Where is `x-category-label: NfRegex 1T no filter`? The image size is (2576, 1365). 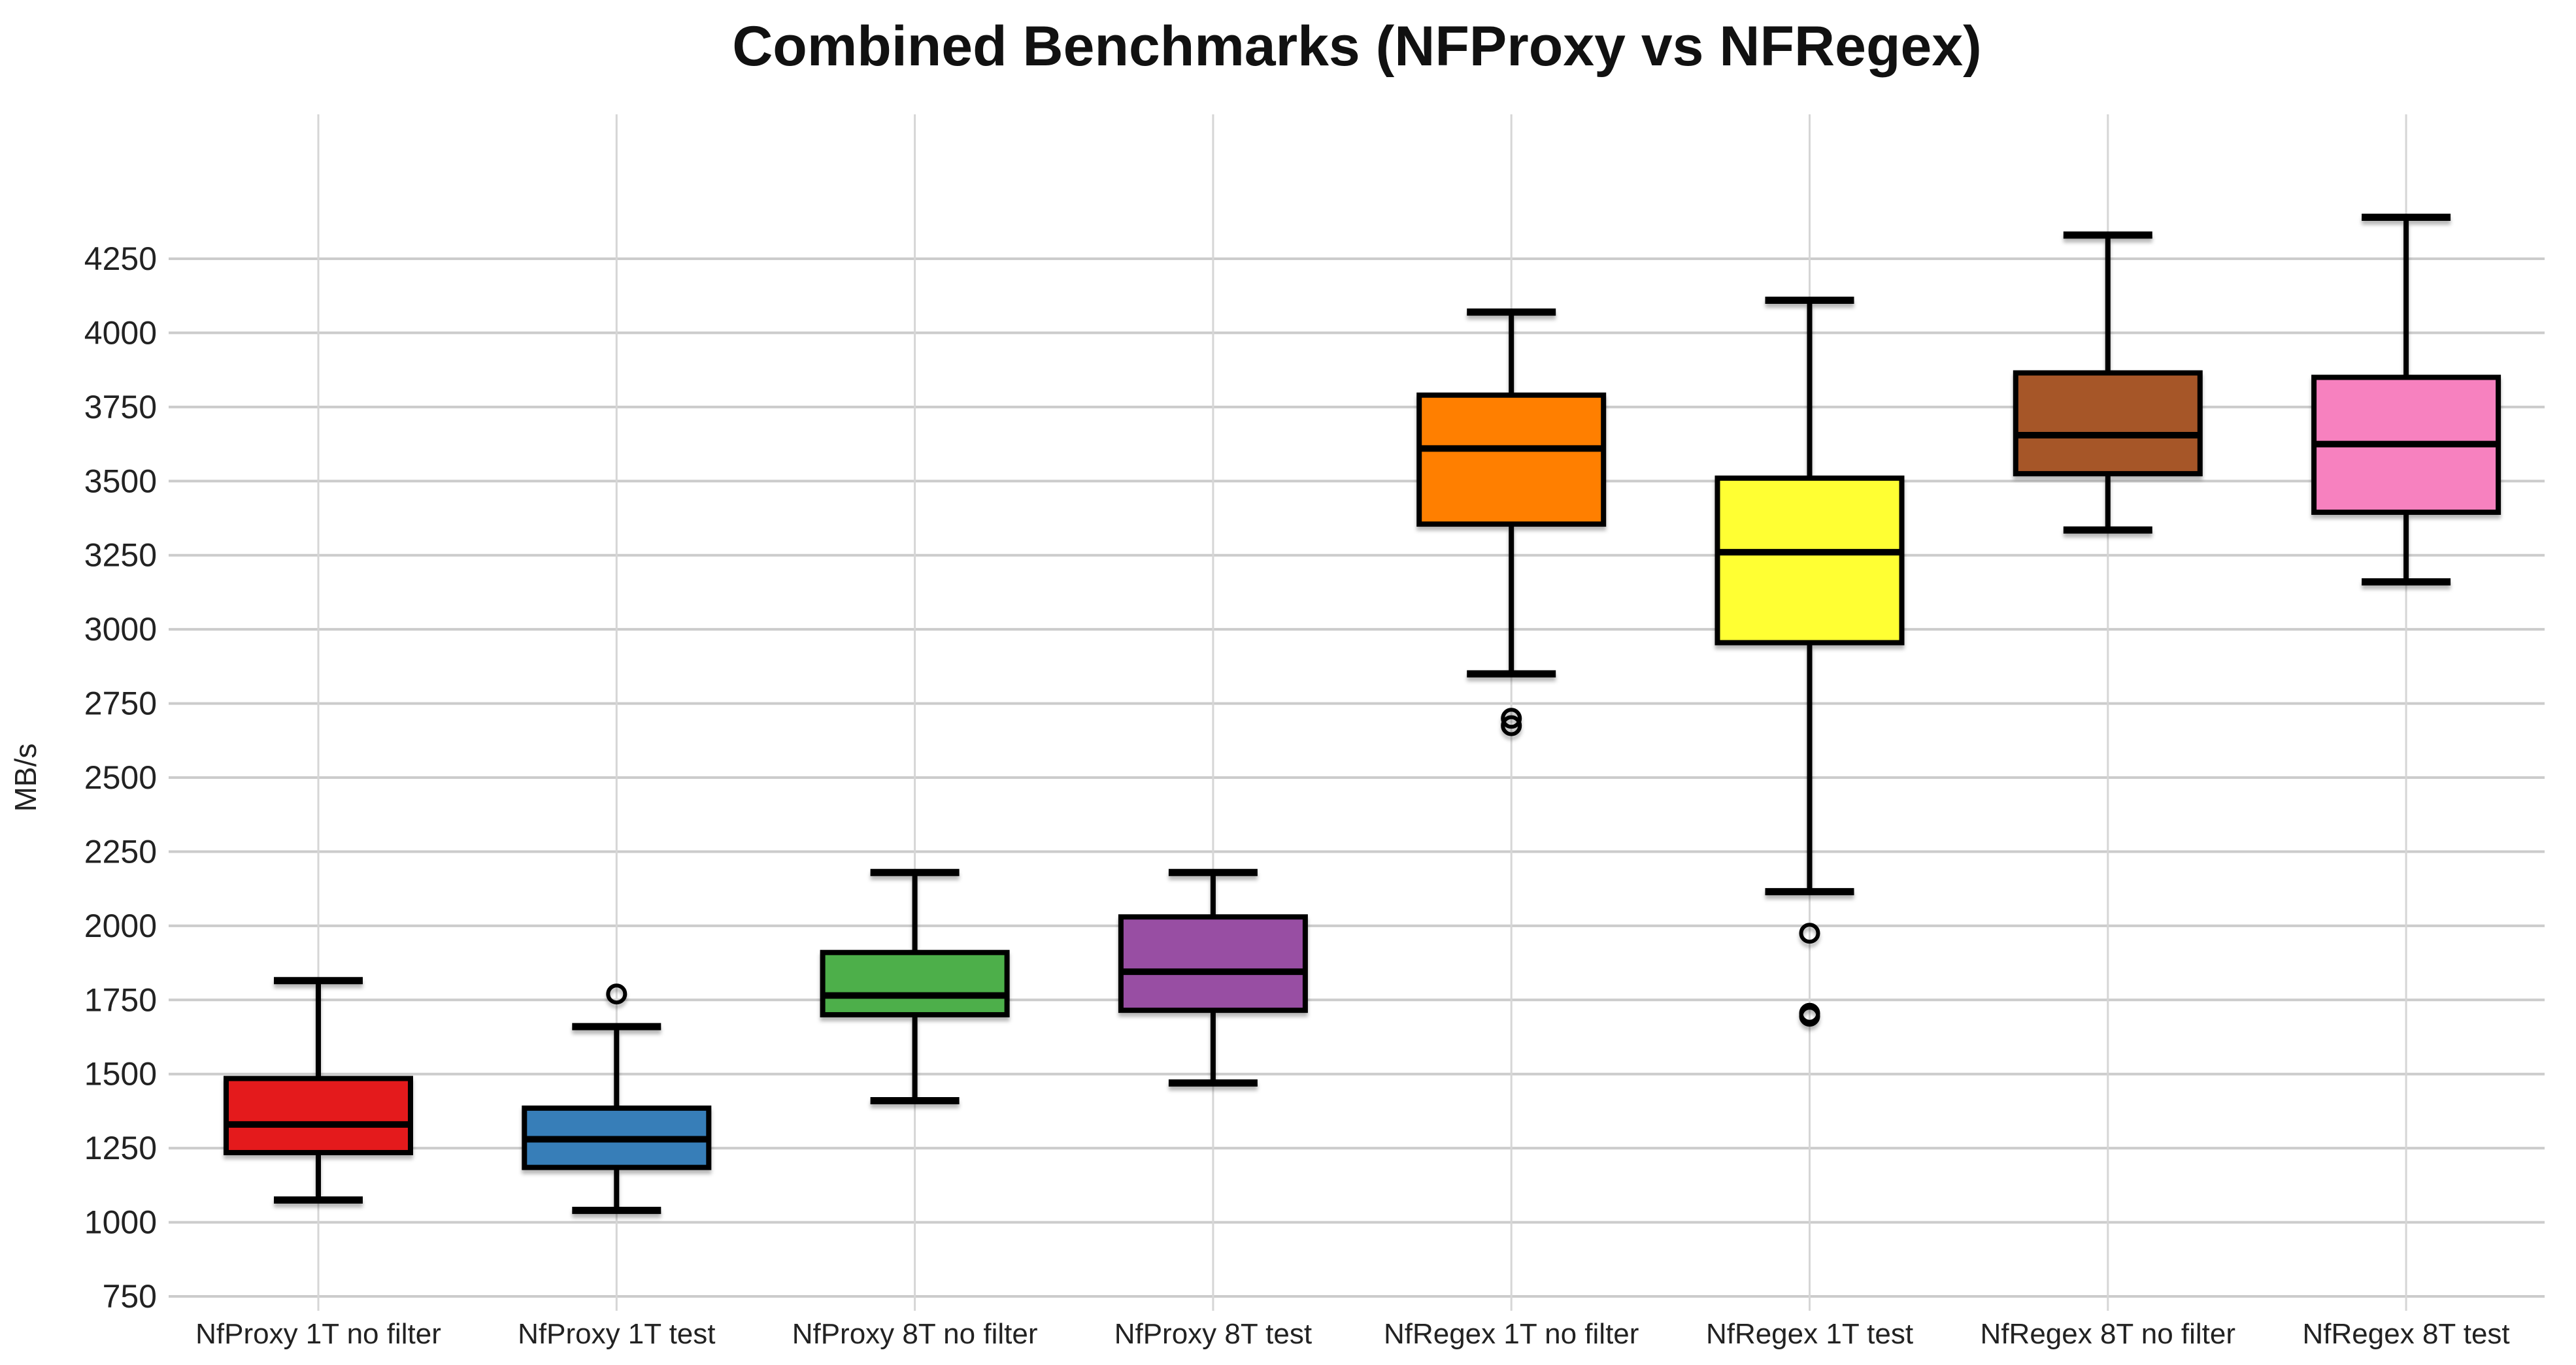
x-category-label: NfRegex 1T no filter is located at coordinates (1512, 1334).